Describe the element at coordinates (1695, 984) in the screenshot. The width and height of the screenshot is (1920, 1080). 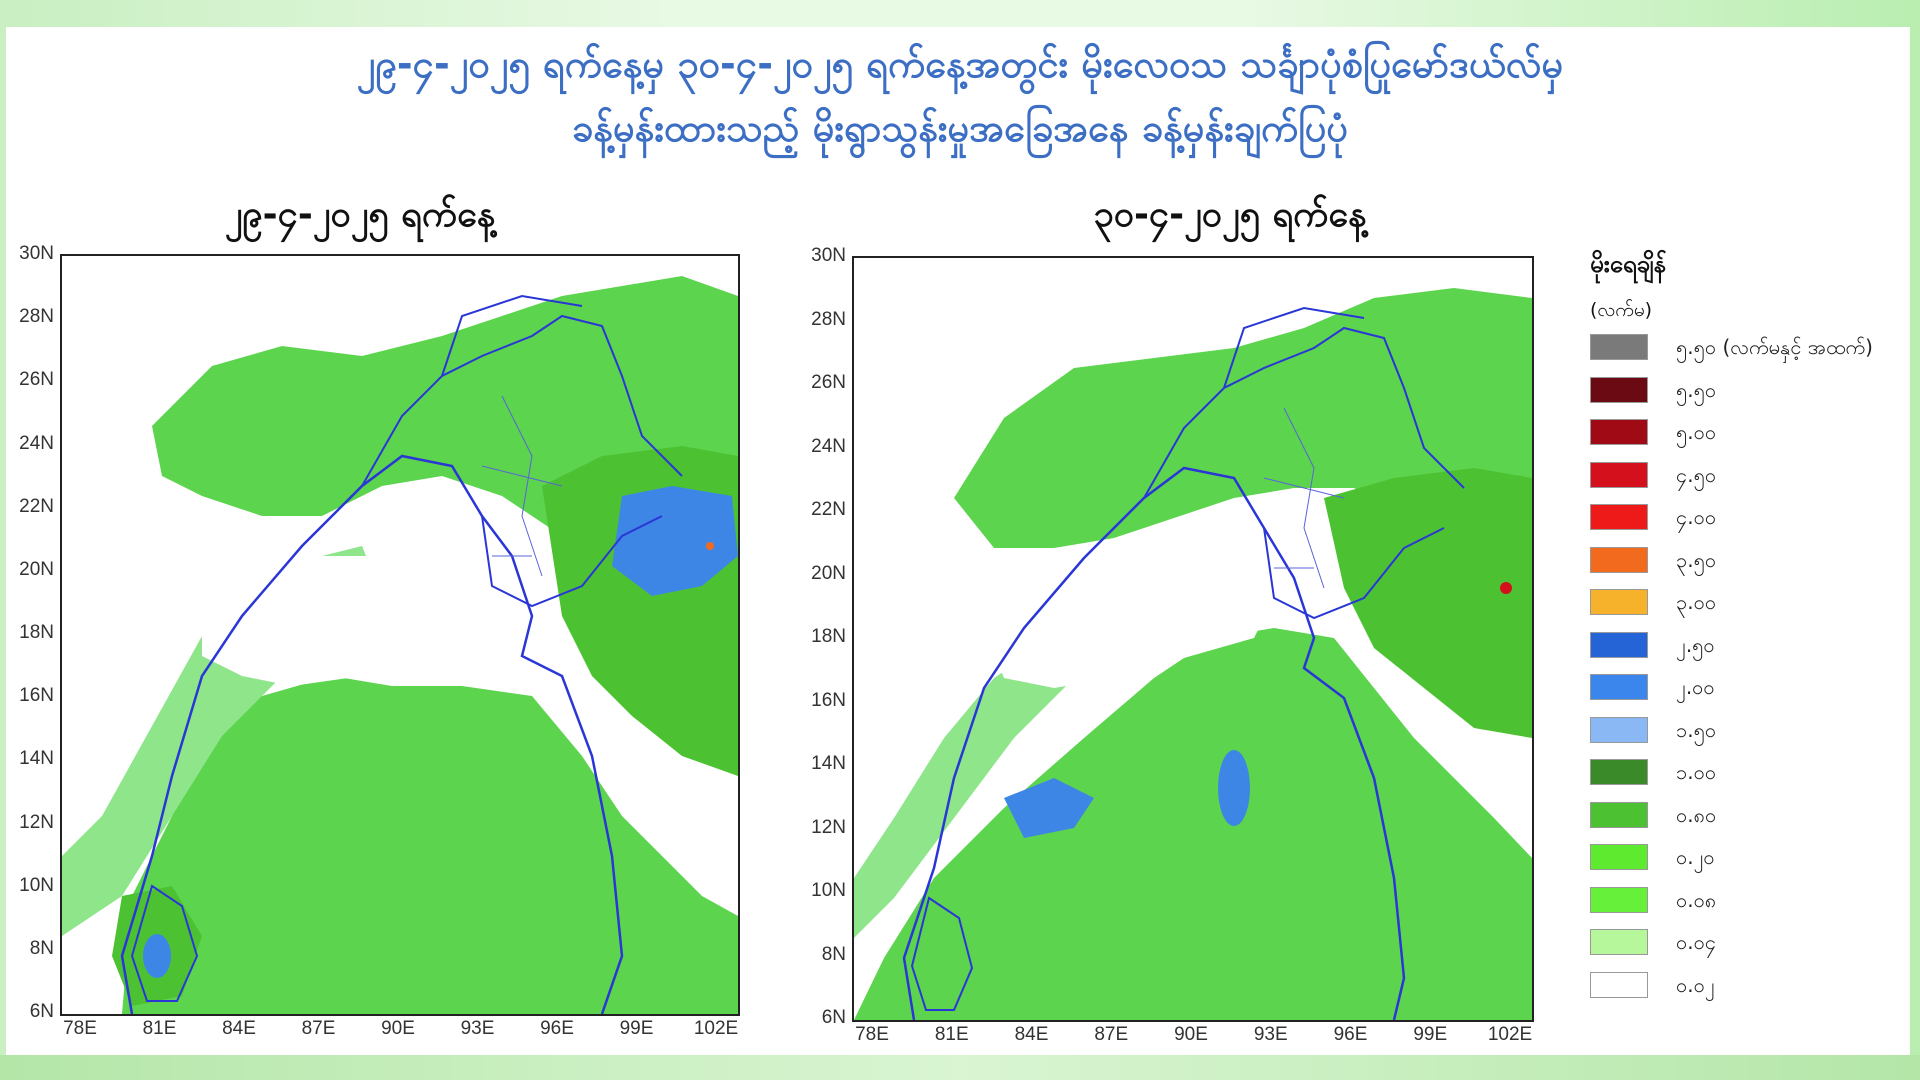
I see `legend-label: ၀.၀၂` at that location.